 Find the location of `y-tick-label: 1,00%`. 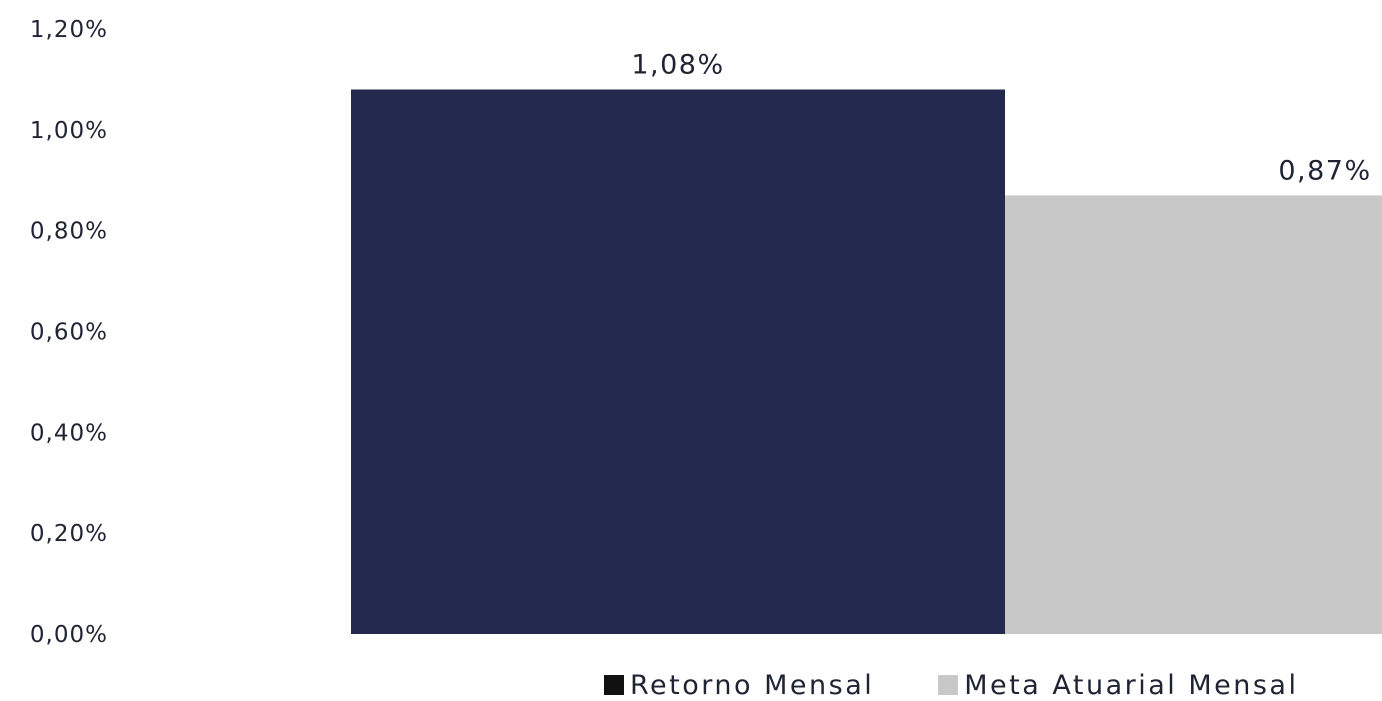

y-tick-label: 1,00% is located at coordinates (69, 131).